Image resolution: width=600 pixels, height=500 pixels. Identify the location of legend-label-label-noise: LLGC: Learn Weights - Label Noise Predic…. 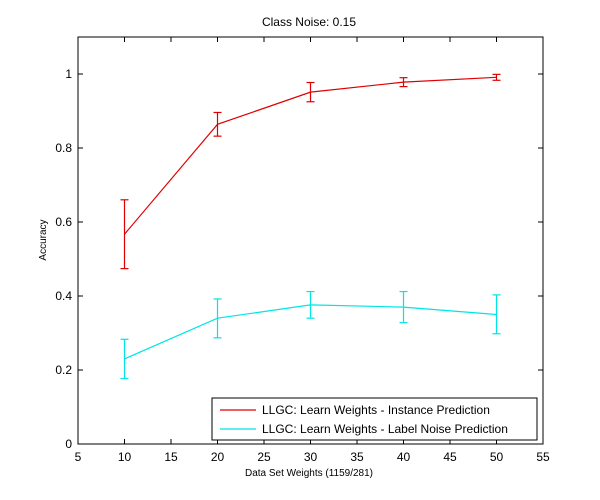
(385, 429).